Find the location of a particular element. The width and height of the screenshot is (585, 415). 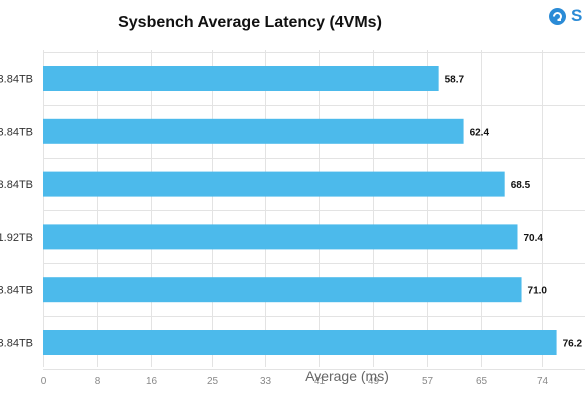

data-label: 71.0 is located at coordinates (538, 291).